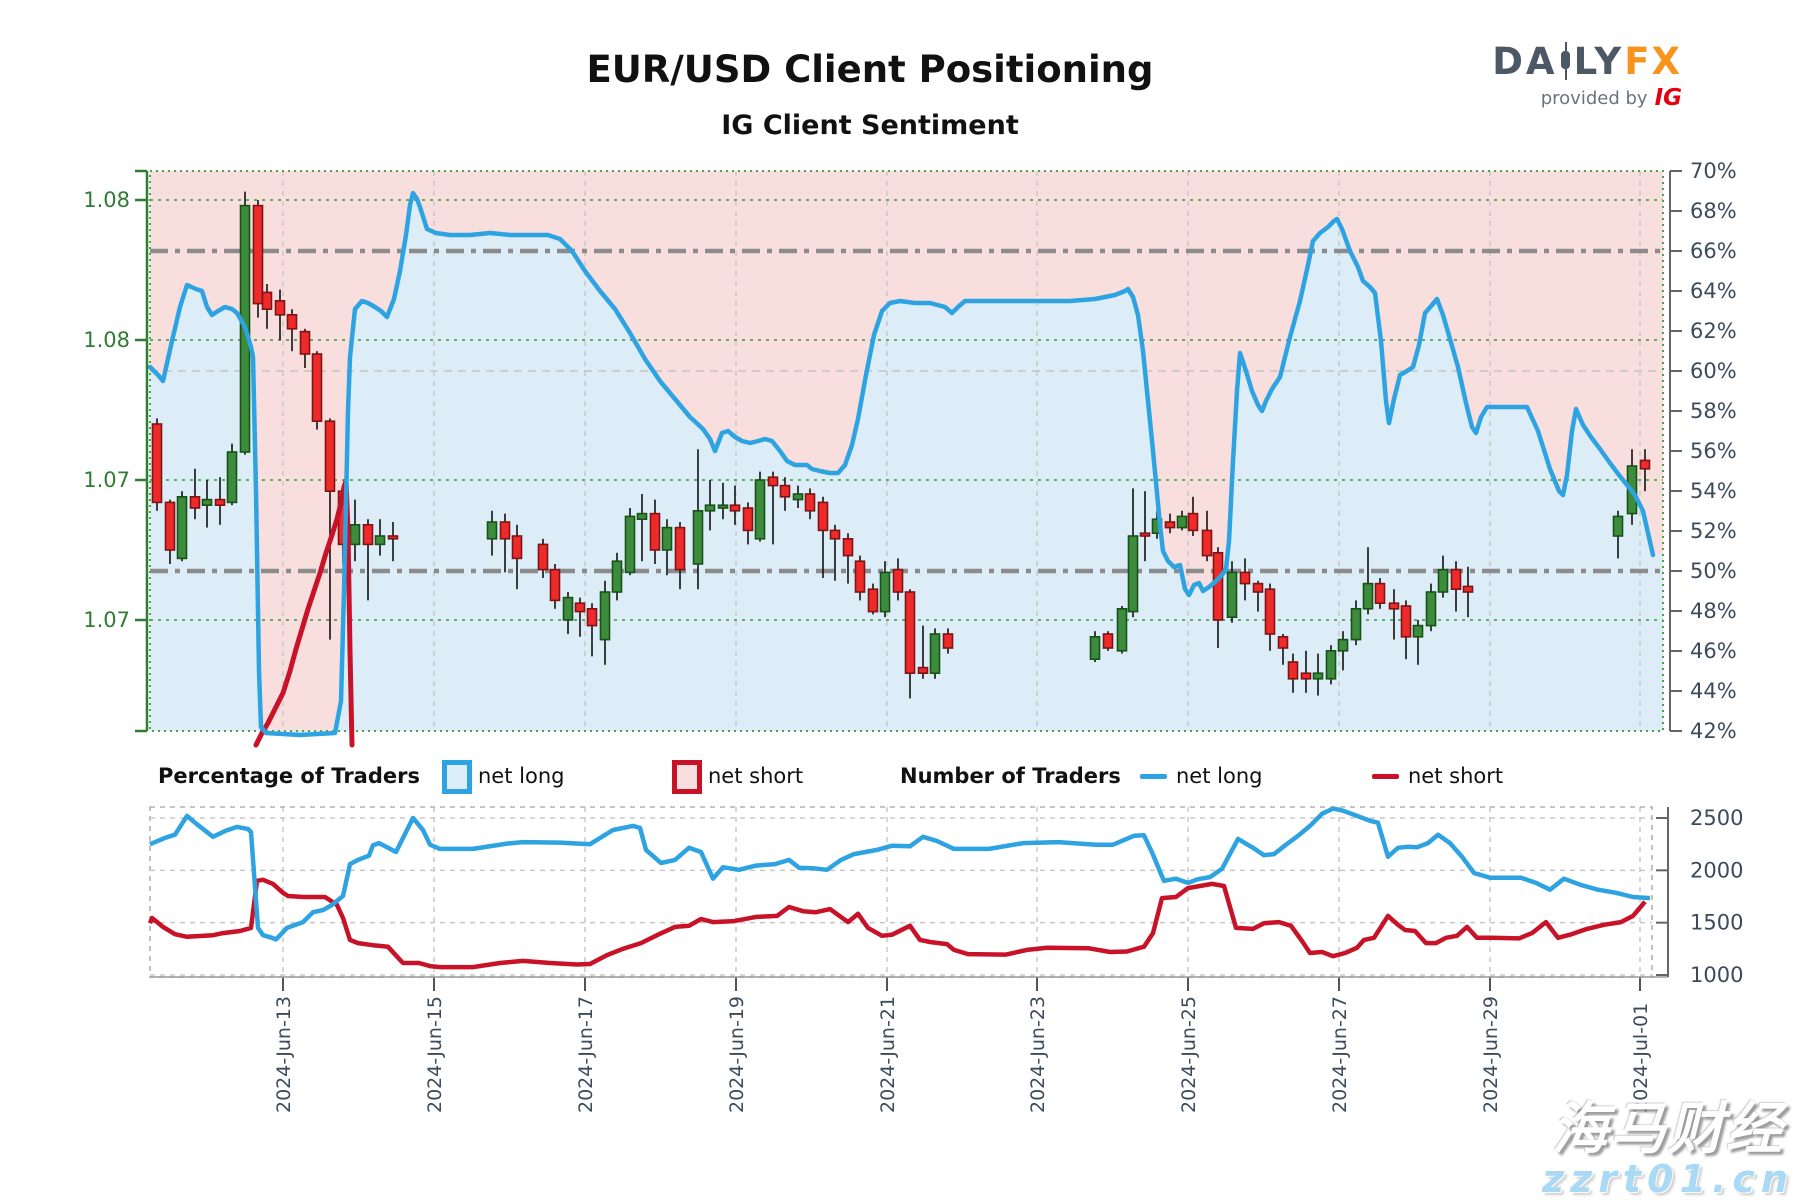 The width and height of the screenshot is (1800, 1200). Describe the element at coordinates (1713, 531) in the screenshot. I see `pct-axis-label: 52%` at that location.